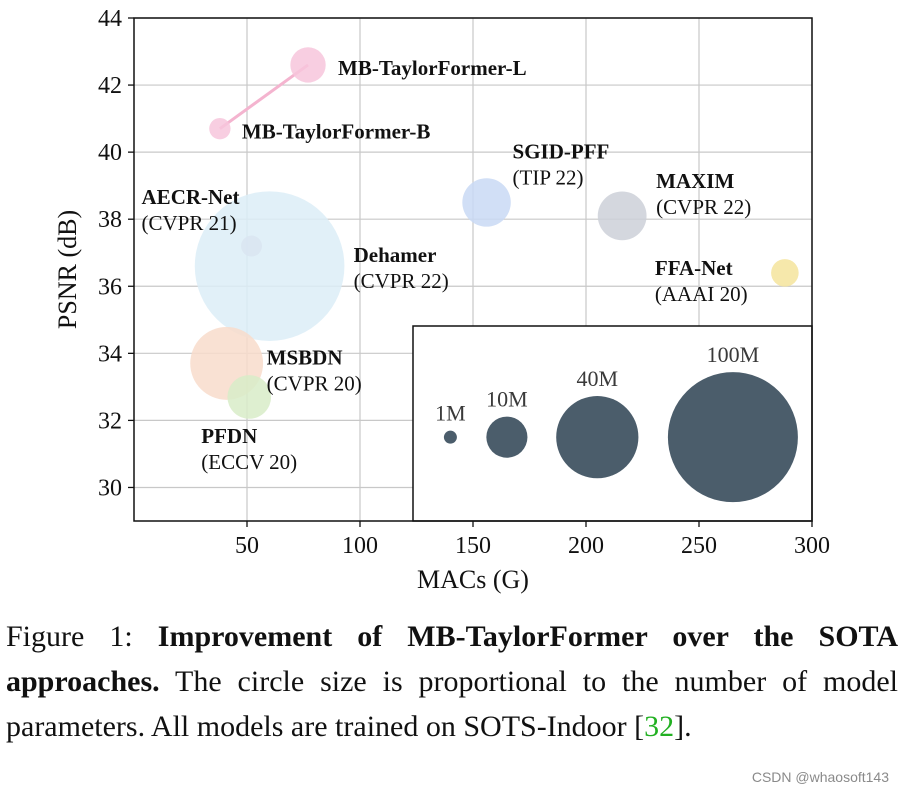 The image size is (905, 795). I want to click on x-tick-label: 150, so click(473, 546).